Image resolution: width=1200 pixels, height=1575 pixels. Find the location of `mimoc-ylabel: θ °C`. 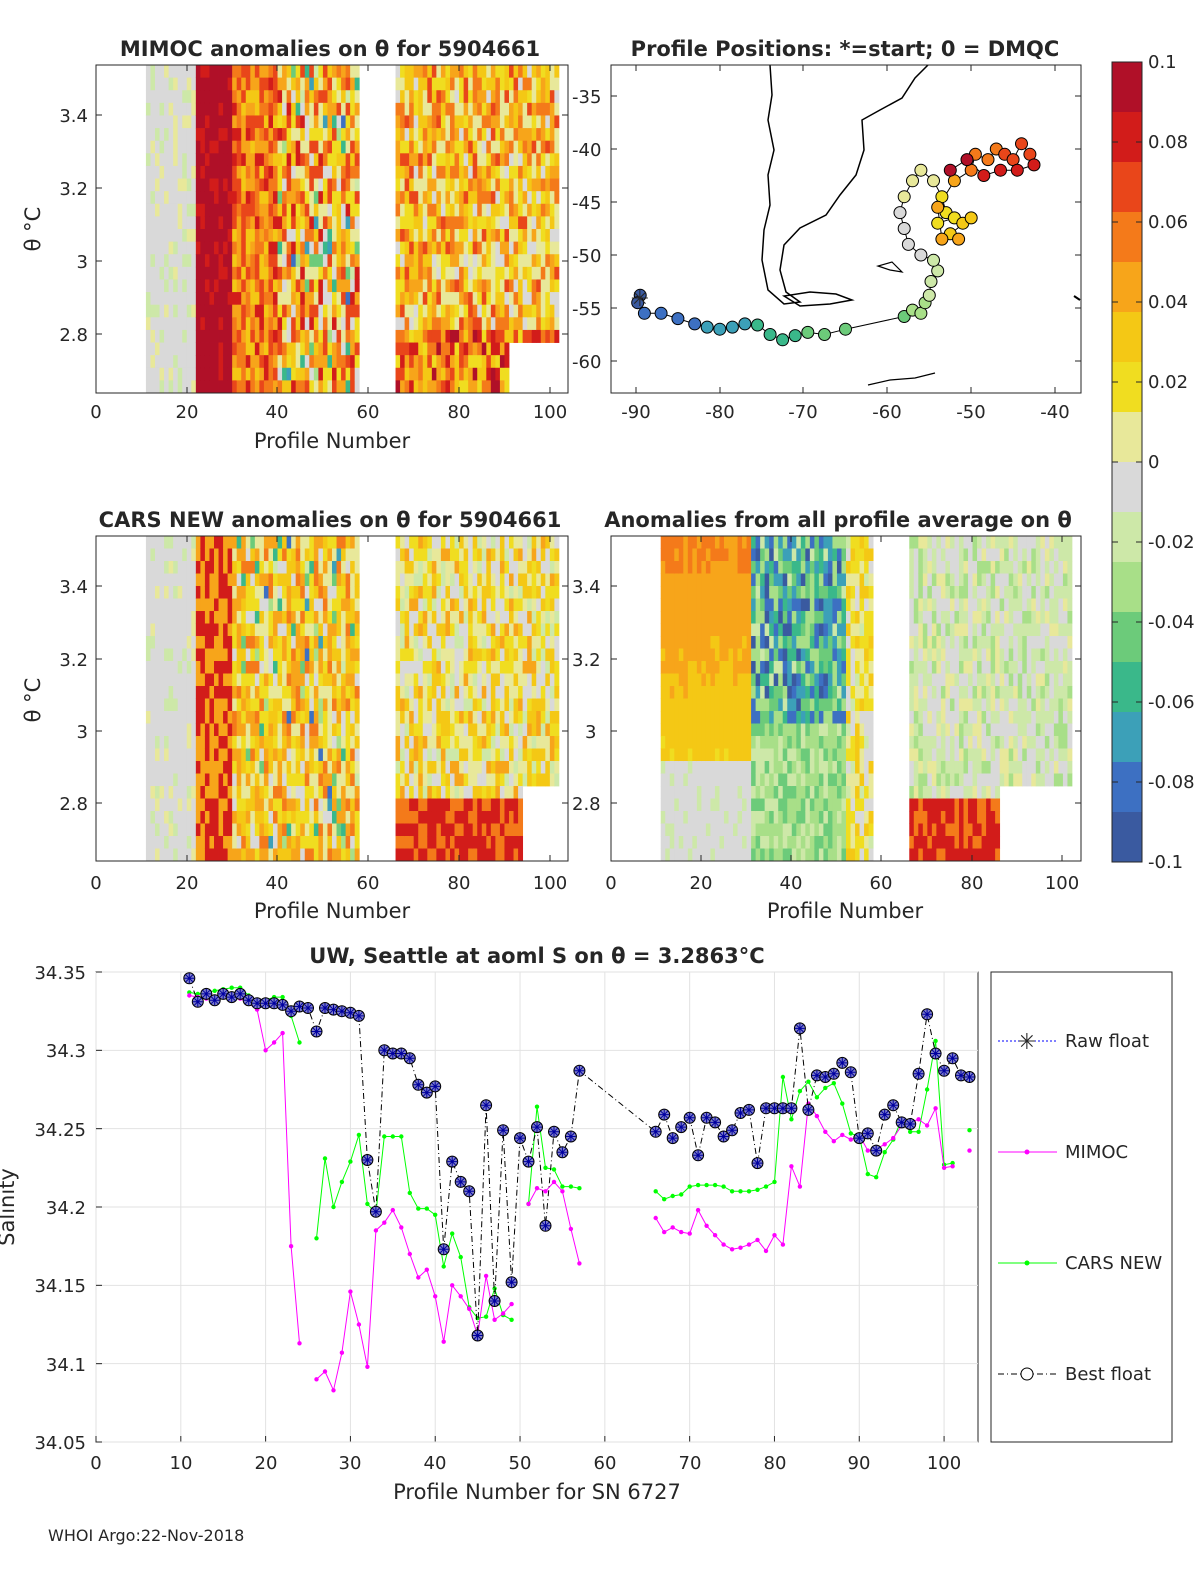

mimoc-ylabel: θ °C is located at coordinates (33, 229).